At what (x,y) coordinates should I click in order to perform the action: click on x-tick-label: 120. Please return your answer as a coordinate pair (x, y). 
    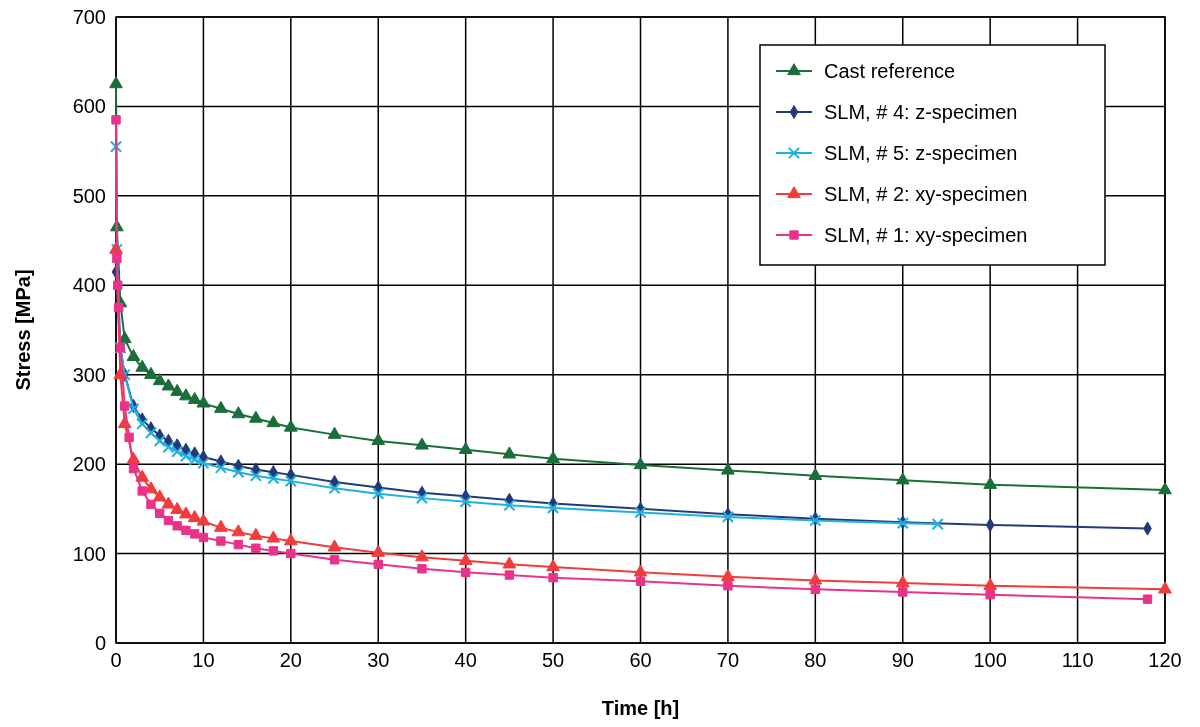
    Looking at the image, I should click on (1165, 660).